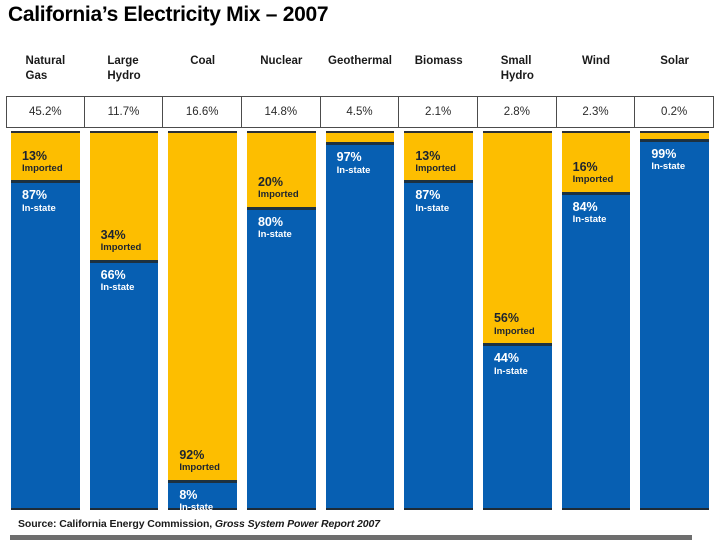  I want to click on share-percent-cell: 14.8%, so click(280, 112).